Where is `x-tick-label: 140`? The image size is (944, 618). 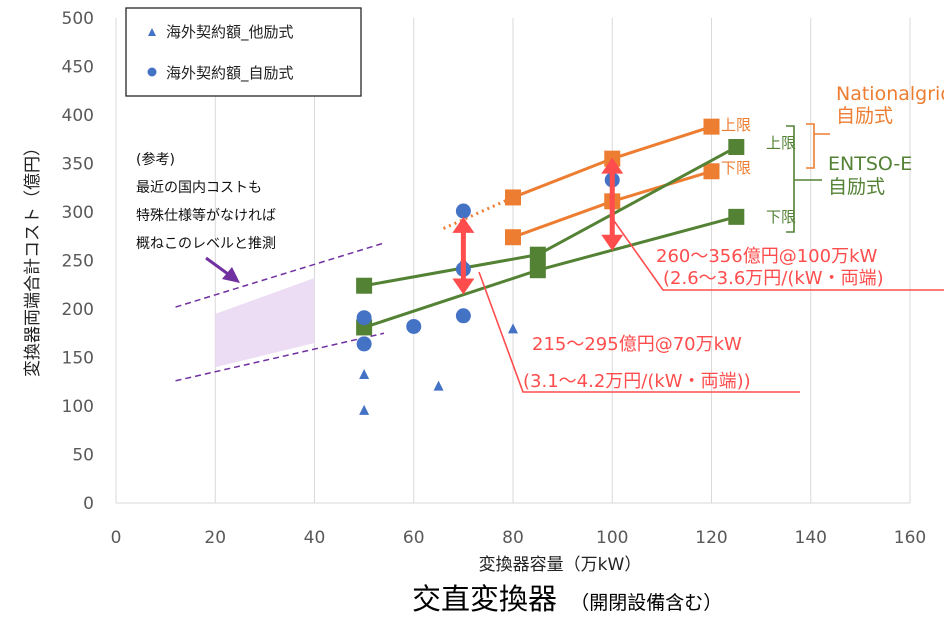
x-tick-label: 140 is located at coordinates (811, 538).